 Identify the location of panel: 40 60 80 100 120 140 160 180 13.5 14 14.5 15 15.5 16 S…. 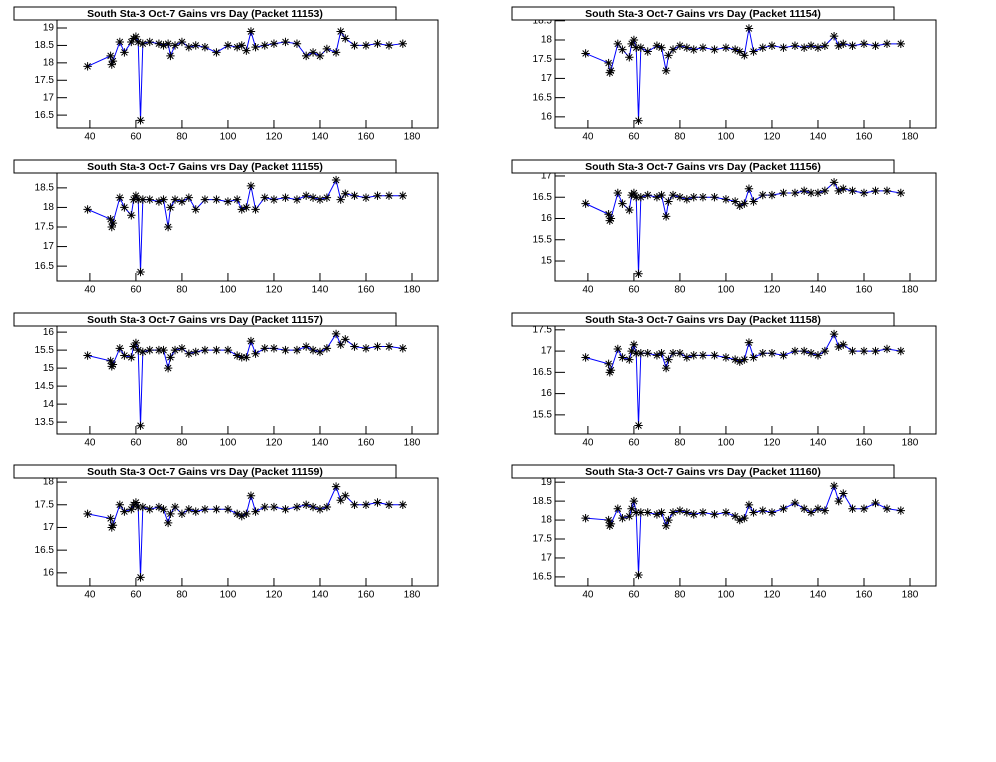
(226, 380).